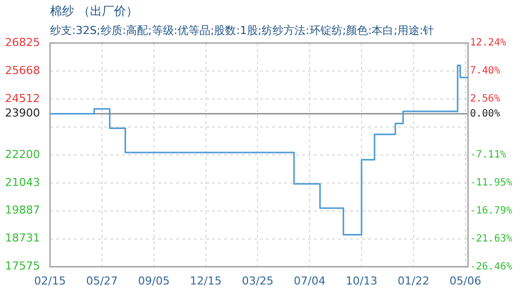  What do you see at coordinates (488, 43) in the screenshot?
I see `y2-tick-label: 12.24%` at bounding box center [488, 43].